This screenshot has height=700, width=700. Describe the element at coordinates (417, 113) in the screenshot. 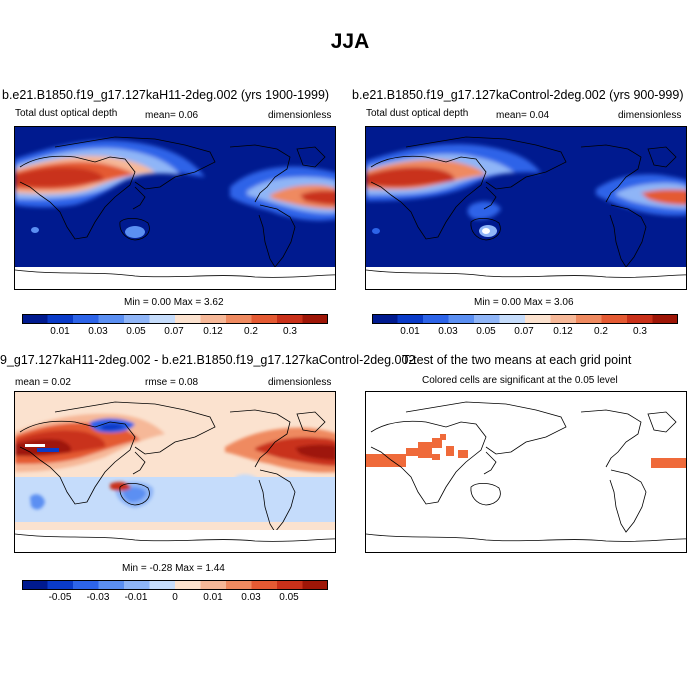

I see `panel2-variable-label: Total dust optical depth` at that location.